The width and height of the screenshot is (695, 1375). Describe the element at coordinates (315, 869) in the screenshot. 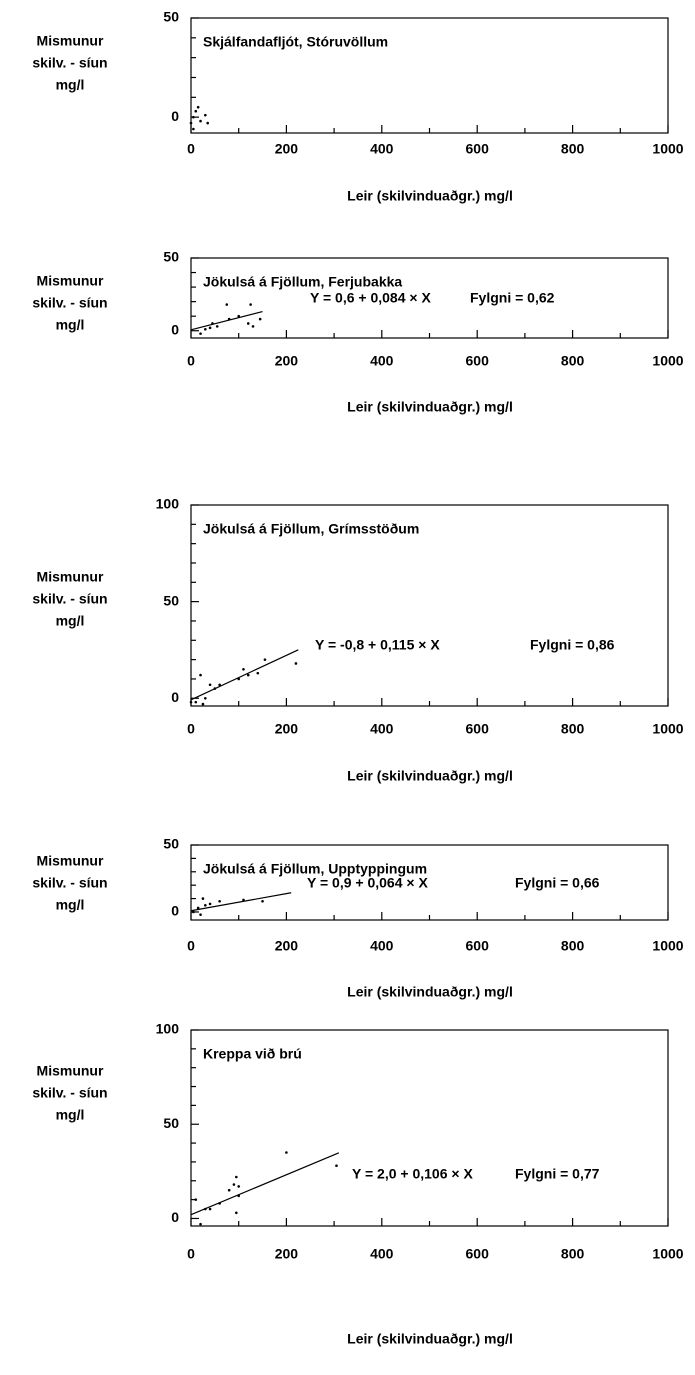

I see `chart-title: Jökulsá á Fjöllum, Upptyppingum` at that location.